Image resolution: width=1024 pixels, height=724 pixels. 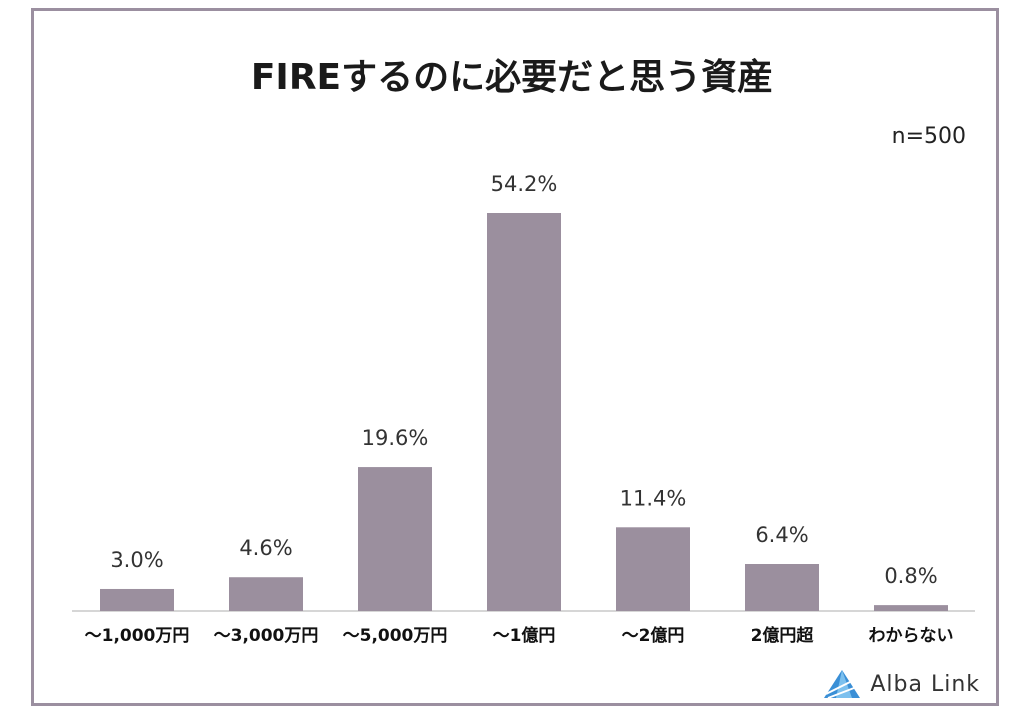 I want to click on value-label-3: 54.2%, so click(x=524, y=184).